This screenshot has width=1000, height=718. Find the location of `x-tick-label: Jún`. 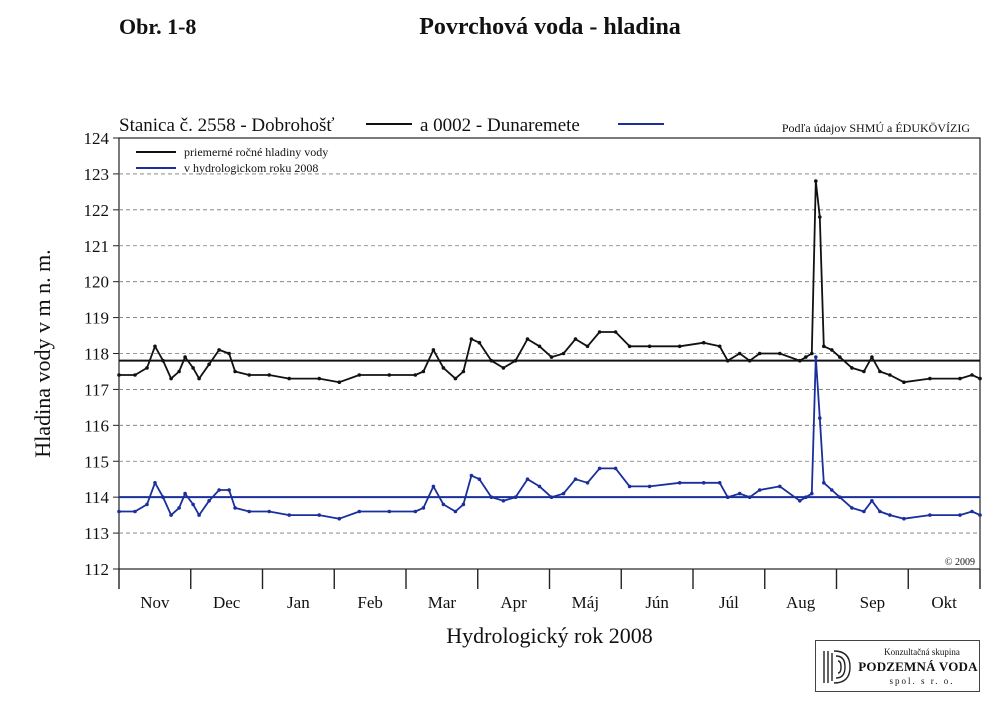

x-tick-label: Jún is located at coordinates (657, 602).